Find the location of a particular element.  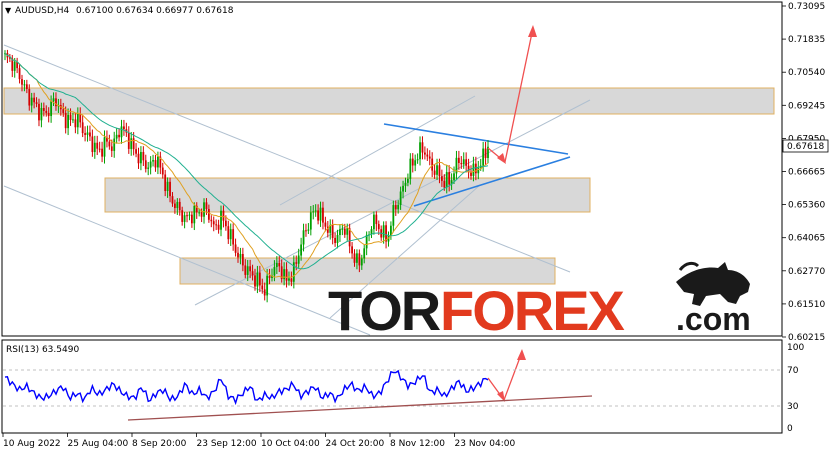

price-tick-label: 0.61510 is located at coordinates (806, 305).